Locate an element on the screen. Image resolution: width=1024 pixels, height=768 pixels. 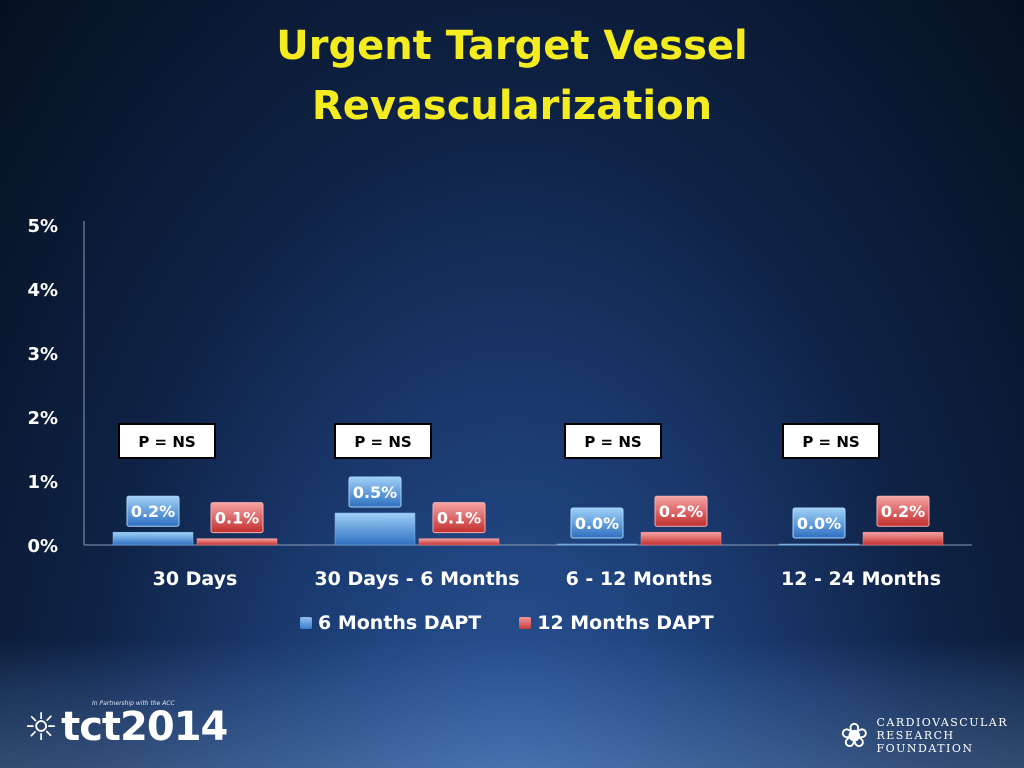
data-label: 0.5% is located at coordinates (375, 492).